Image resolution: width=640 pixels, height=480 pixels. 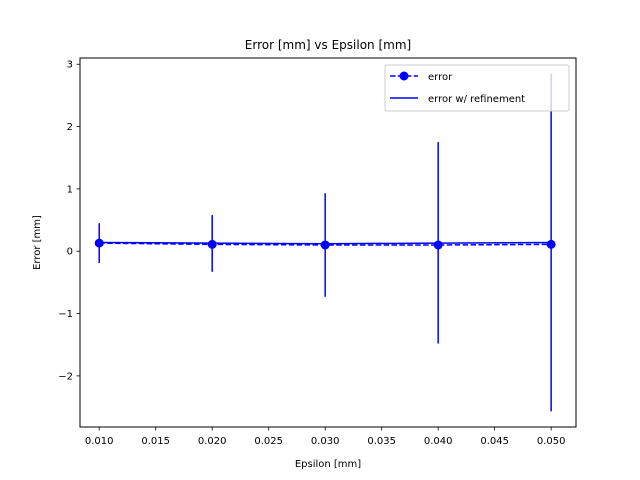 What do you see at coordinates (268, 441) in the screenshot?
I see `x-tick-label: 0.025` at bounding box center [268, 441].